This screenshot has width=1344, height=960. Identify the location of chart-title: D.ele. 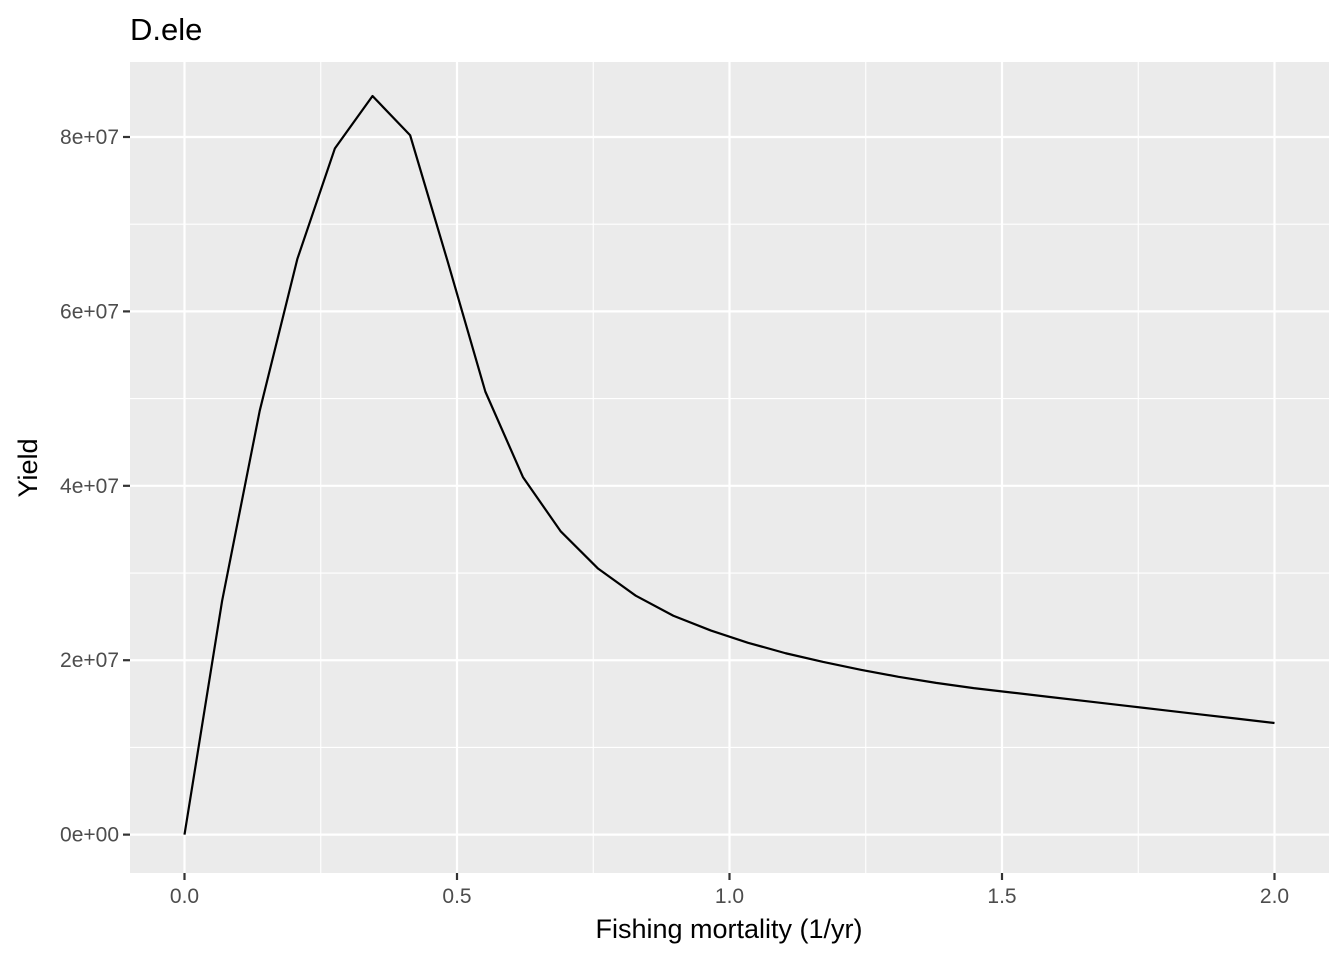
(166, 29).